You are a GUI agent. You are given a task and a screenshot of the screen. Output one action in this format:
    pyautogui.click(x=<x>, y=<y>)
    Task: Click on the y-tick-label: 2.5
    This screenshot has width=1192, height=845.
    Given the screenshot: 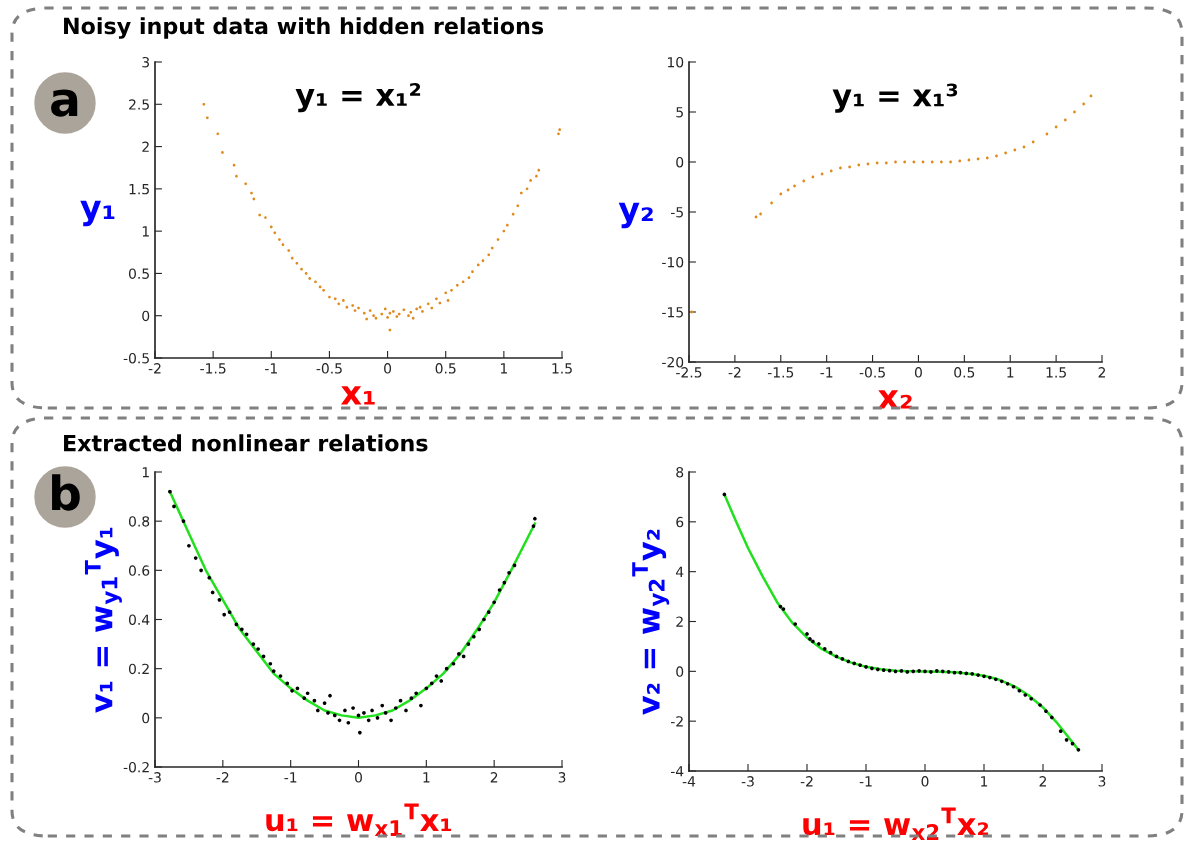 What is the action you would take?
    pyautogui.click(x=139, y=104)
    